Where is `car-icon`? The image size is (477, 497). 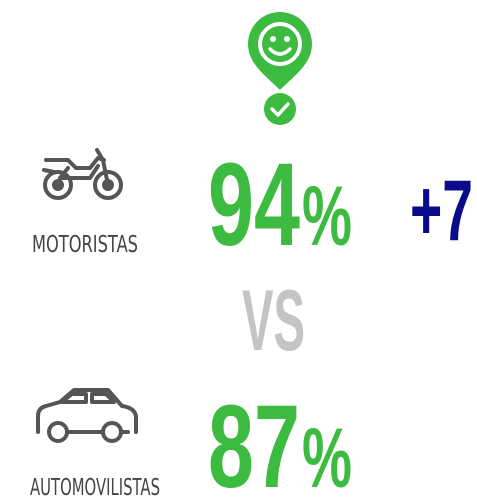
car-icon is located at coordinates (87, 415).